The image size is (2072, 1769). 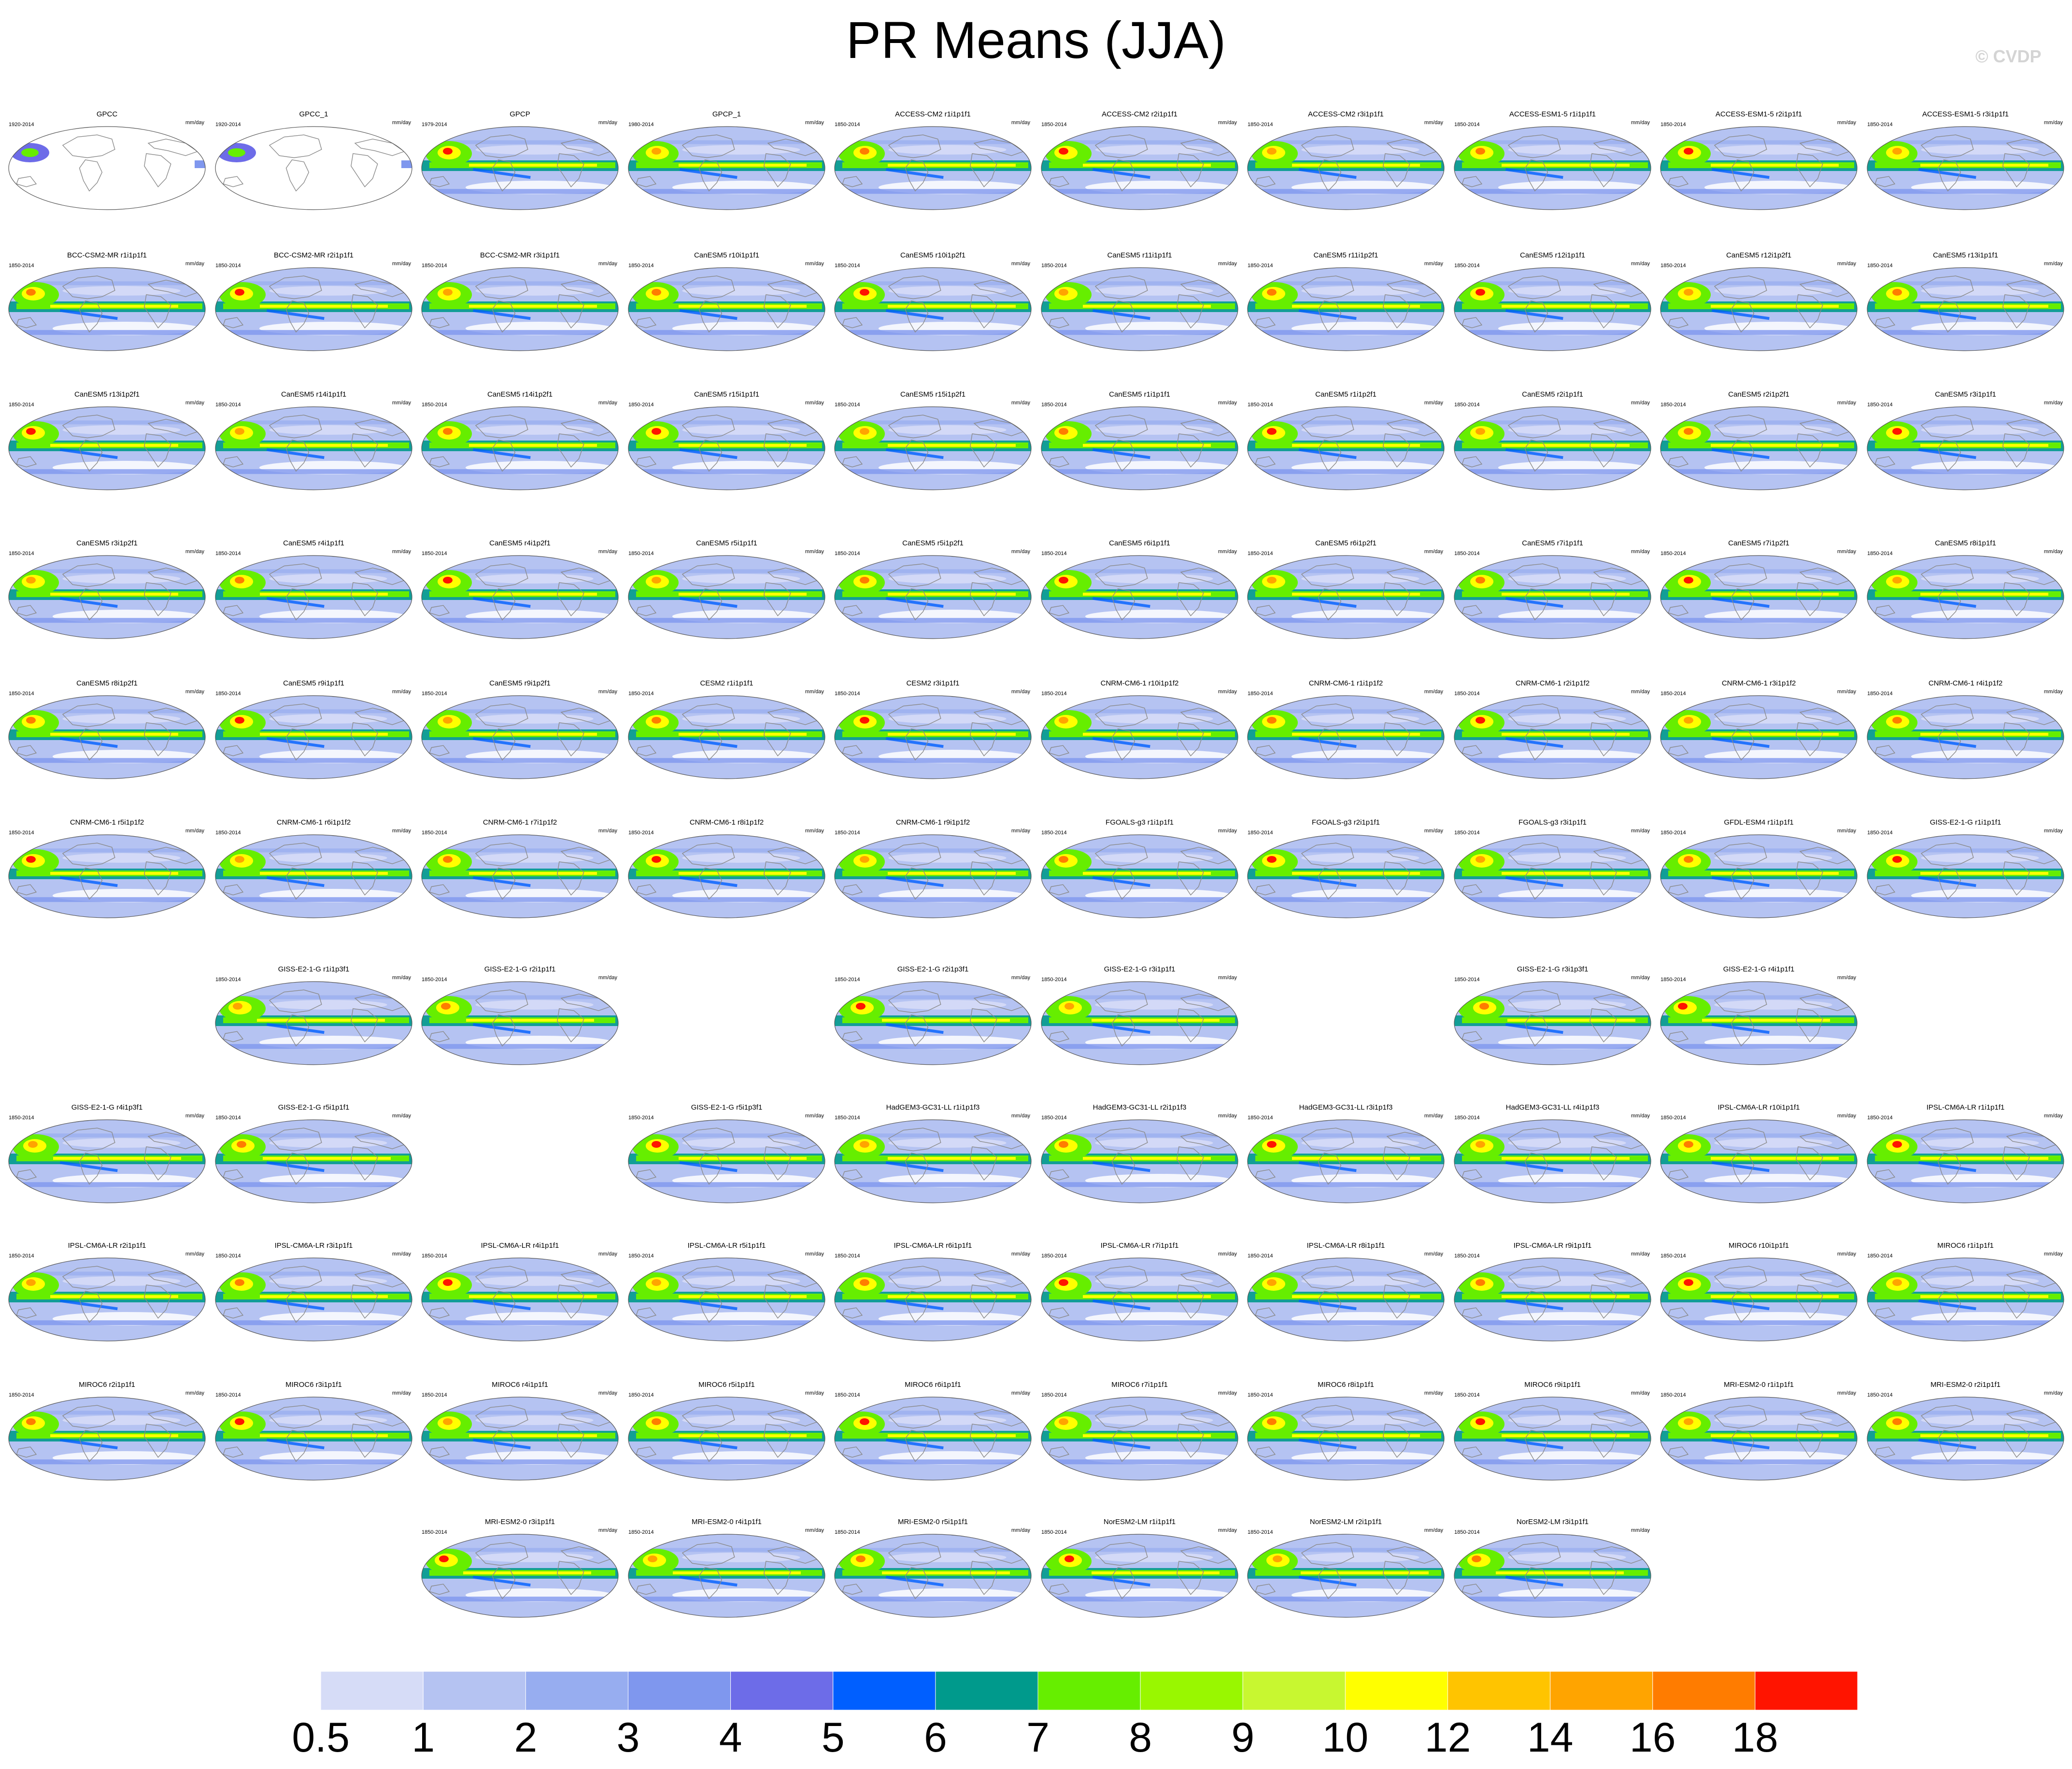 What do you see at coordinates (933, 683) in the screenshot?
I see `panel-title: CESM2 r3i1p1f1` at bounding box center [933, 683].